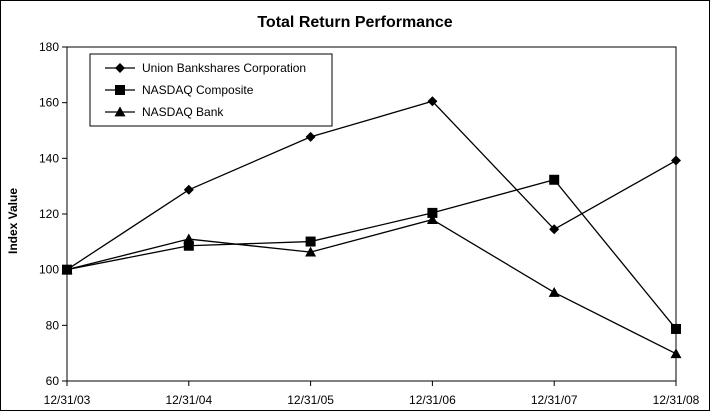  What do you see at coordinates (49, 158) in the screenshot?
I see `y-tick-label: 140` at bounding box center [49, 158].